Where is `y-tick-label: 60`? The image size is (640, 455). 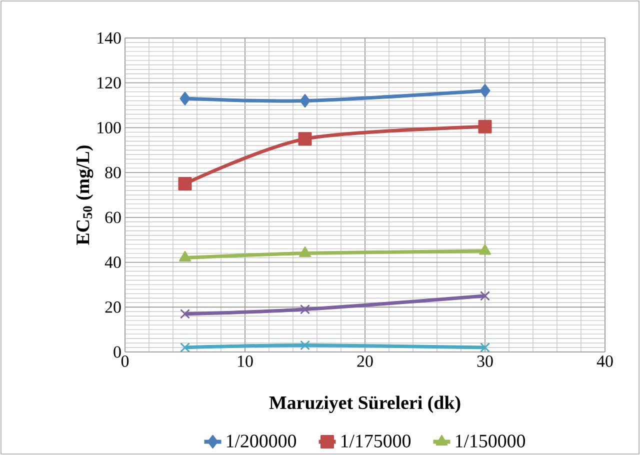
y-tick-label: 60 is located at coordinates (113, 218).